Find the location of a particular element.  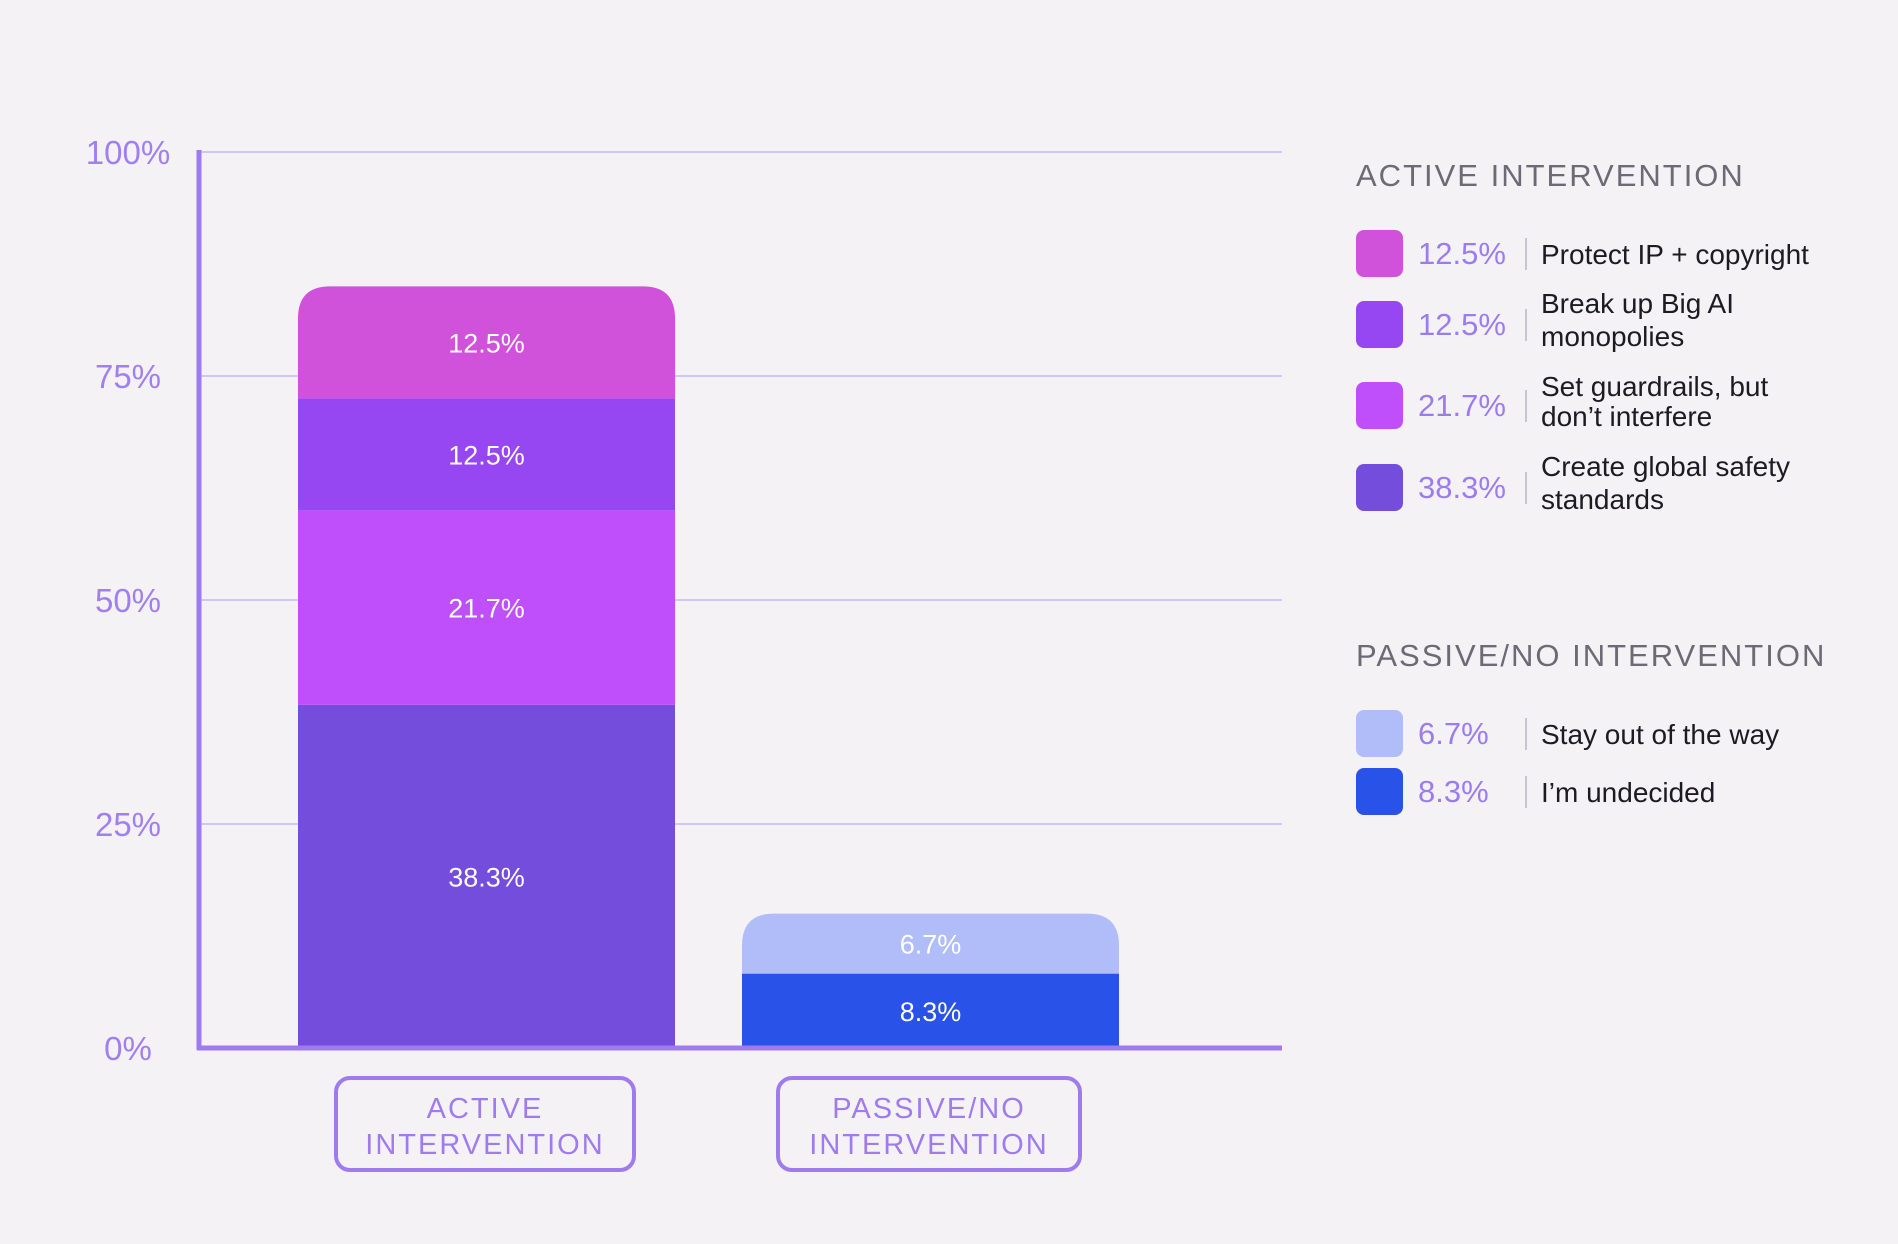

x-category-label: ACTIVE INTERVENTION is located at coordinates (484, 1127).